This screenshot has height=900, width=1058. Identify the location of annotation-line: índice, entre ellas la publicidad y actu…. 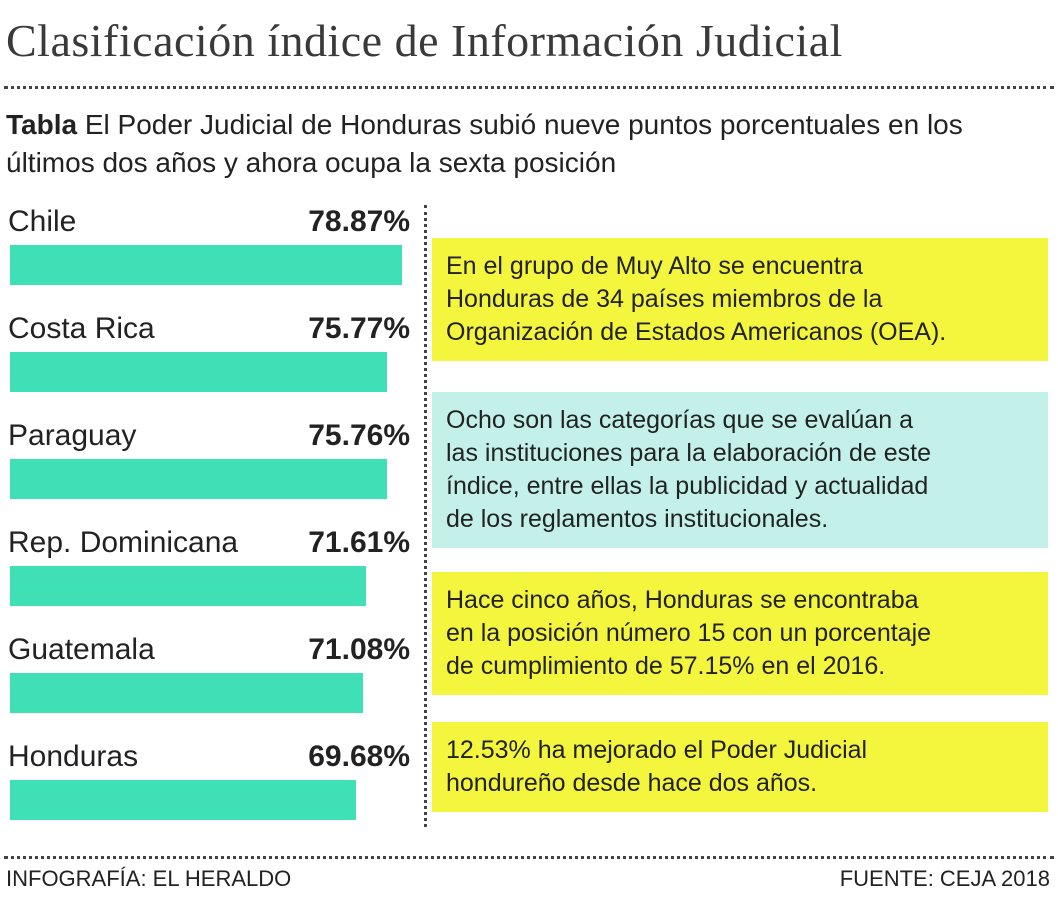
(687, 486).